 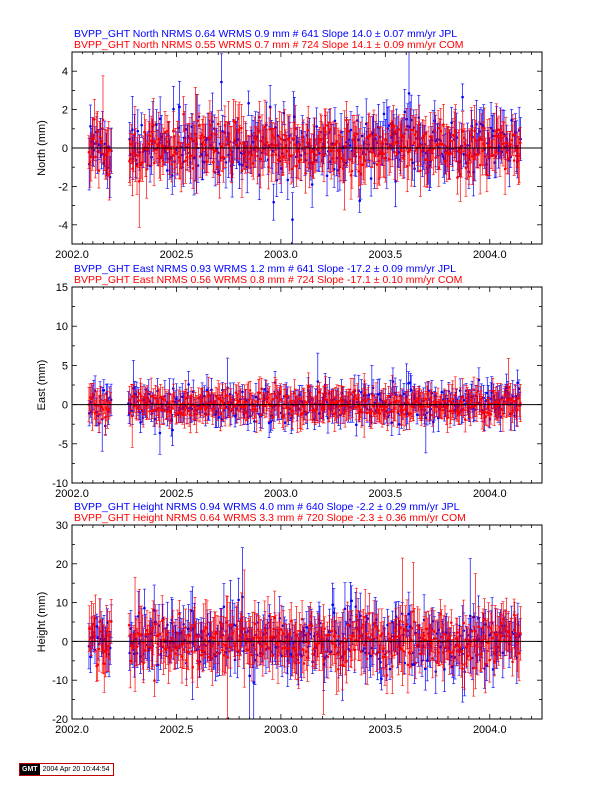 What do you see at coordinates (72, 255) in the screenshot?
I see `x-tick-label: 2002.0` at bounding box center [72, 255].